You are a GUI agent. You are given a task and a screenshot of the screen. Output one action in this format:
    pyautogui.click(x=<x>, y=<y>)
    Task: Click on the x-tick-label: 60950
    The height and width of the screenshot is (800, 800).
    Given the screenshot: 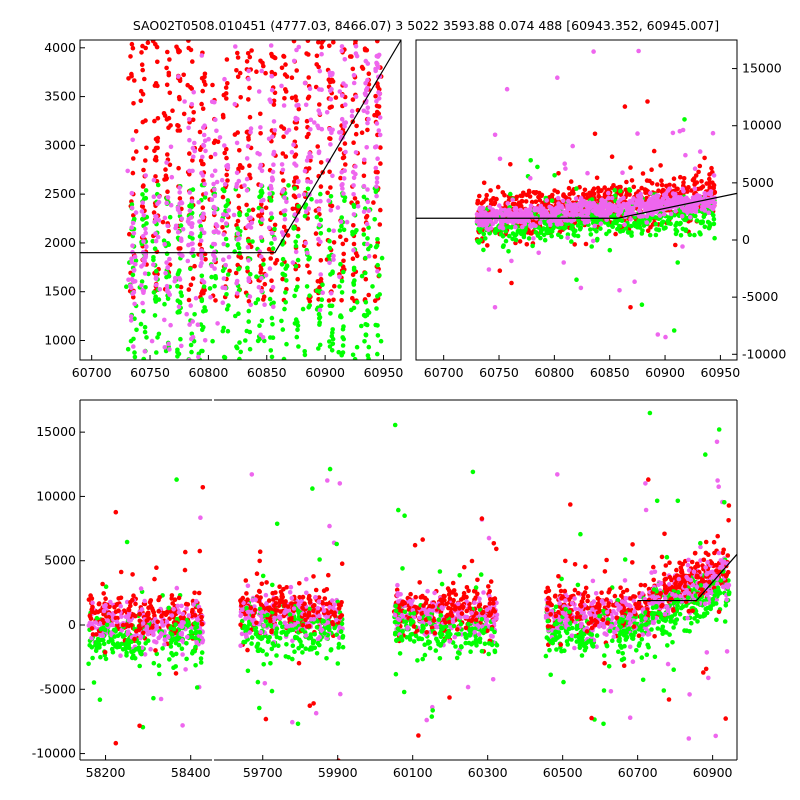 What is the action you would take?
    pyautogui.click(x=384, y=372)
    